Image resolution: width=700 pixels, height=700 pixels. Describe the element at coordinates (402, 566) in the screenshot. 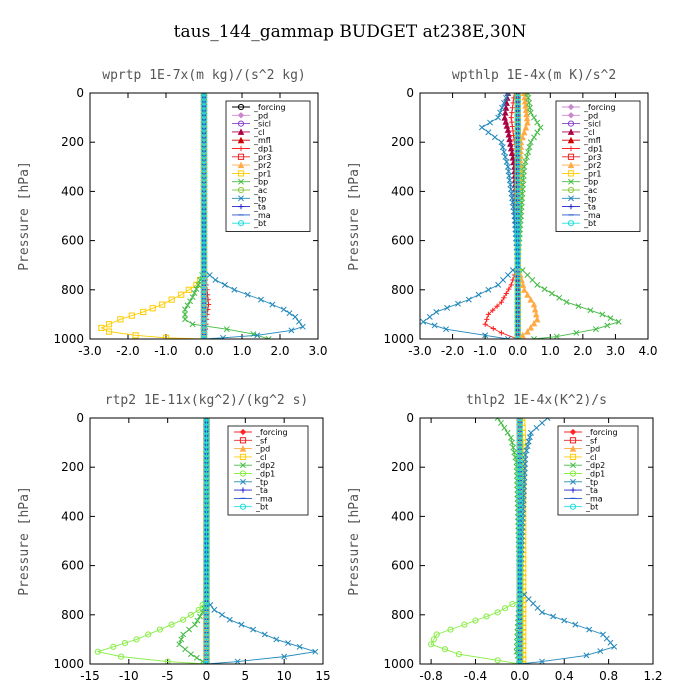

I see `y-tick-label: 600` at that location.